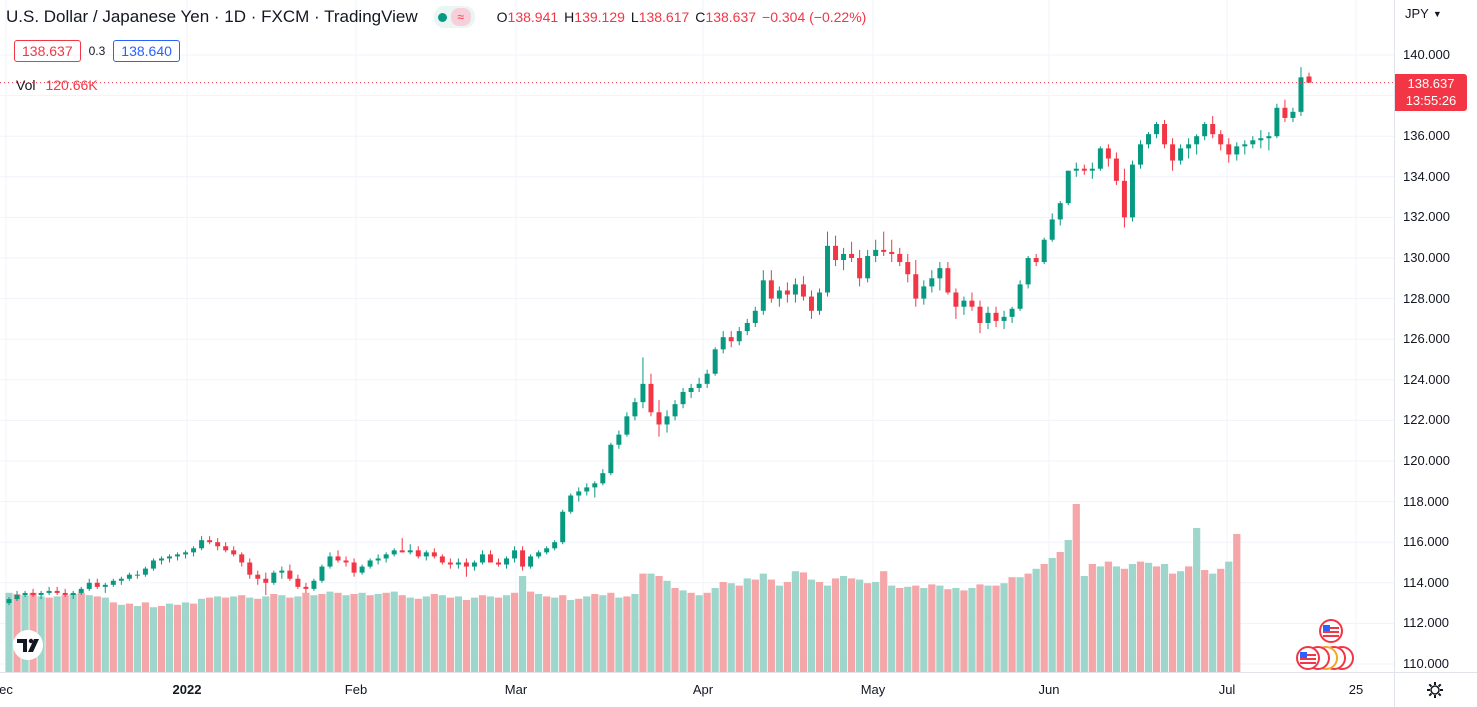 The image size is (1477, 707). I want to click on price-tick-label: 134.000, so click(1426, 176).